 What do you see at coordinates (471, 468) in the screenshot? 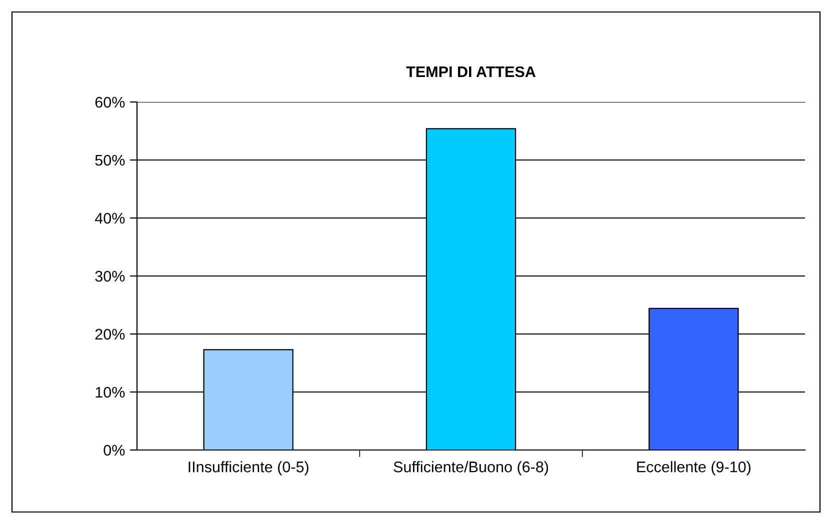
I see `x-tick-label: Sufficiente/Buono (6-8)` at bounding box center [471, 468].